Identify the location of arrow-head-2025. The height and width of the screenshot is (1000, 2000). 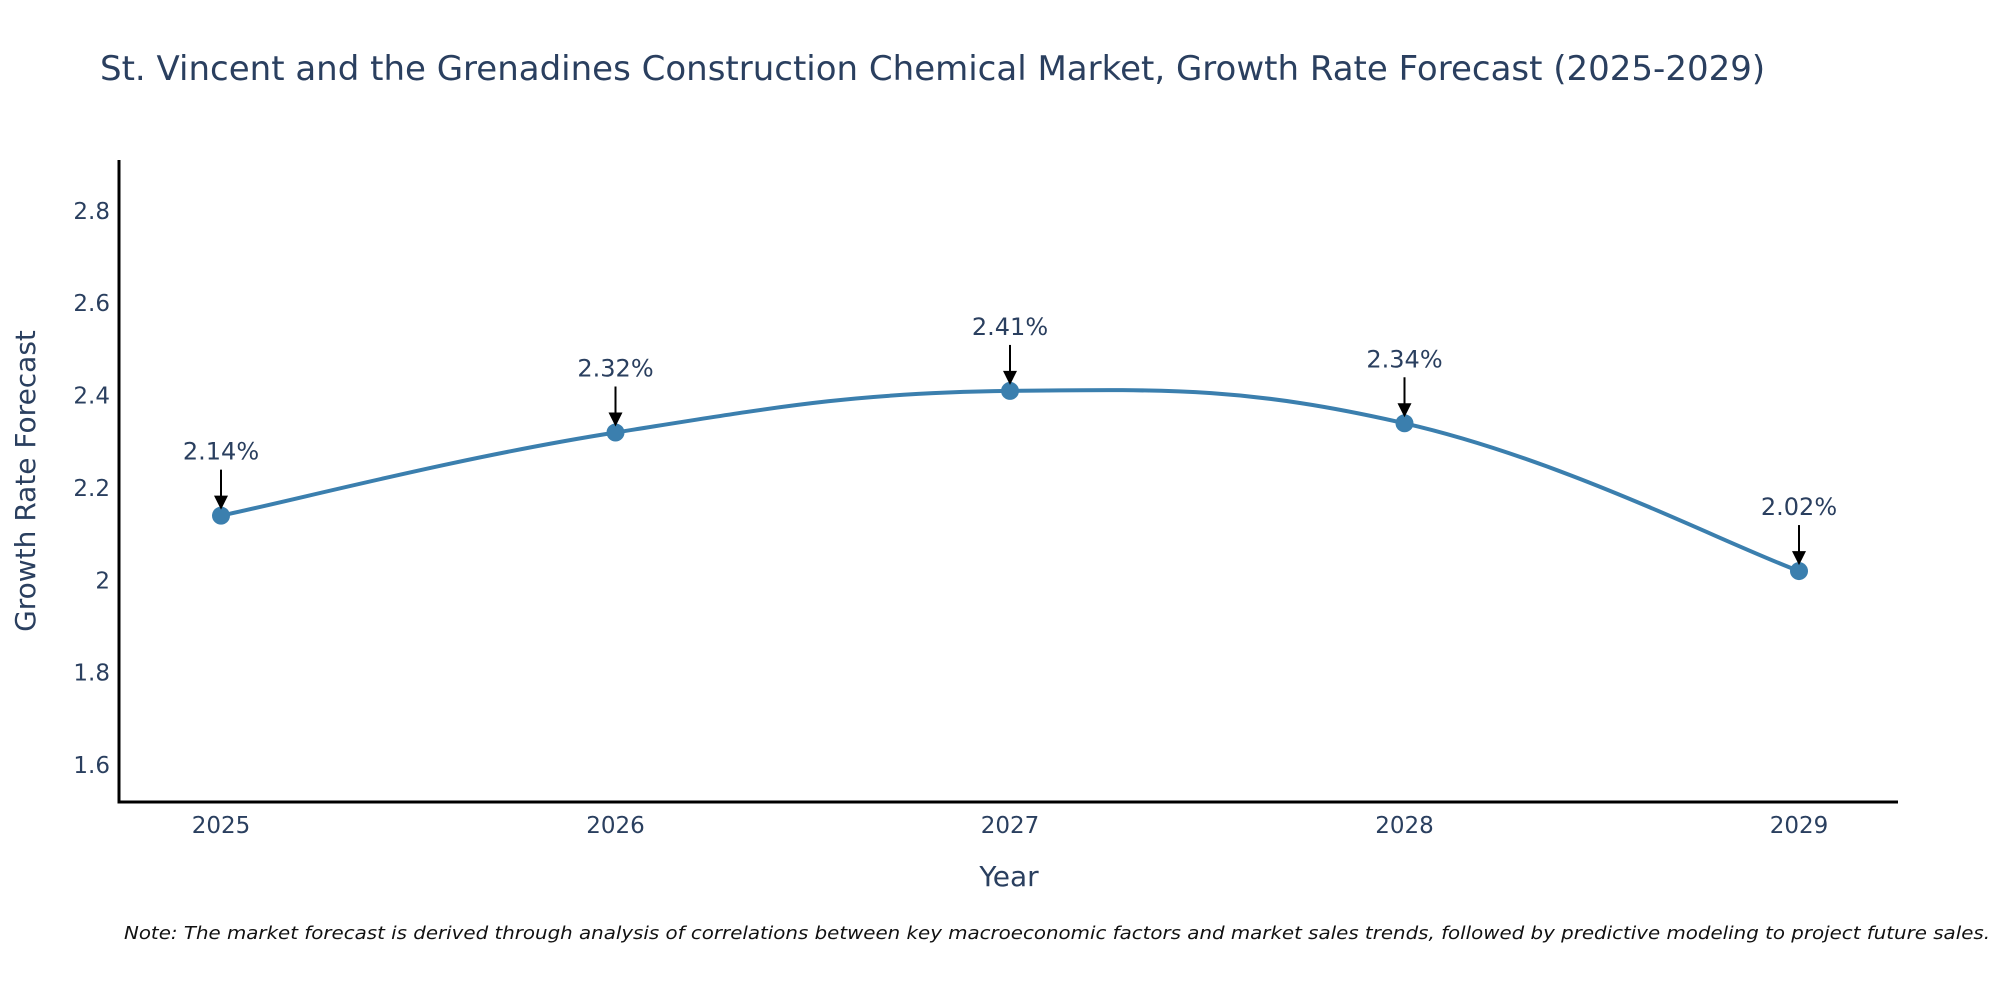
(221, 502).